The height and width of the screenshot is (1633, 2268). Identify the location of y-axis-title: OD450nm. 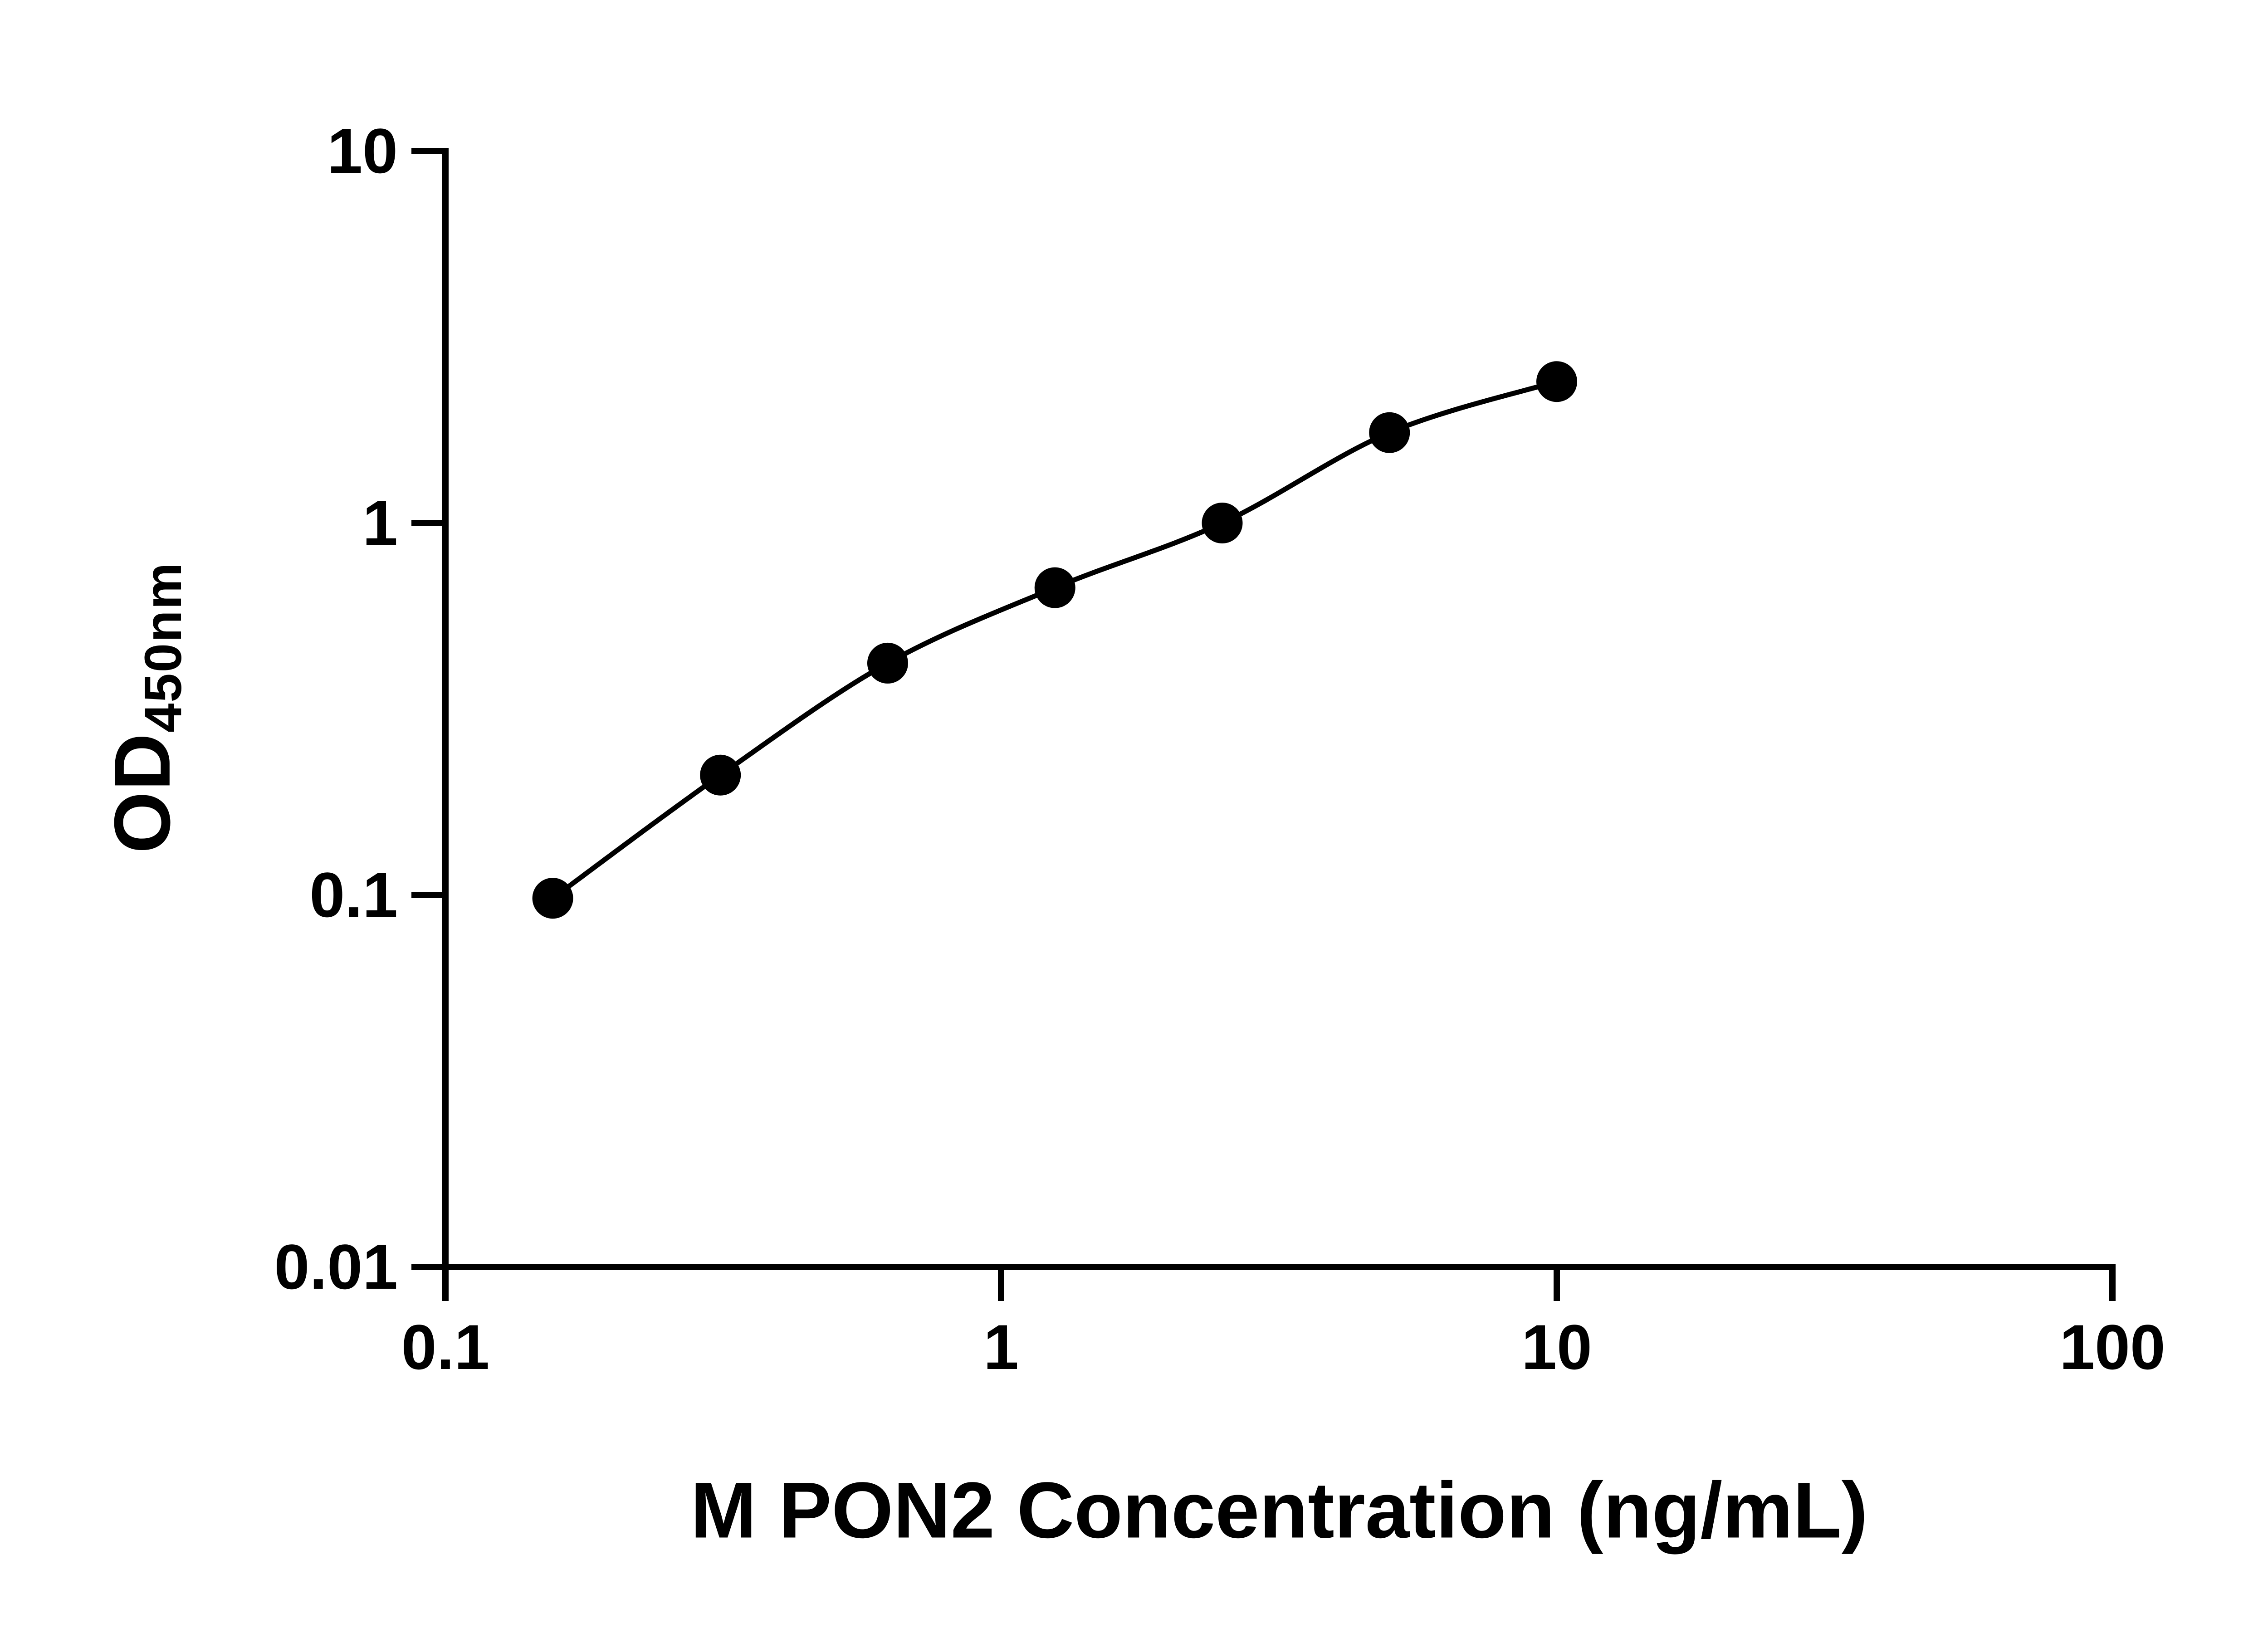
(145, 707).